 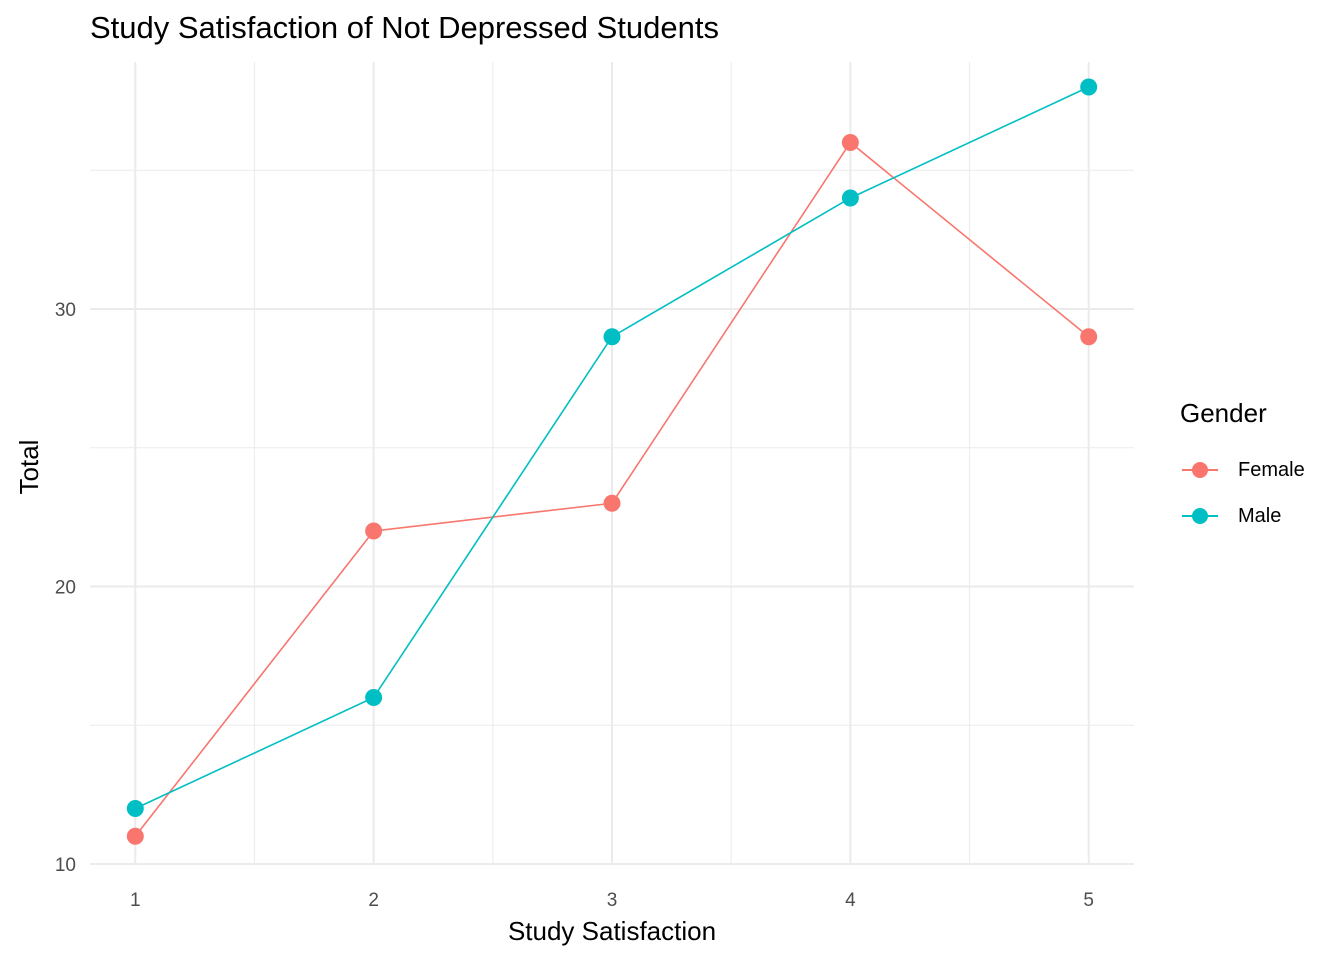 I want to click on x-tick-label: 3, so click(x=612, y=900).